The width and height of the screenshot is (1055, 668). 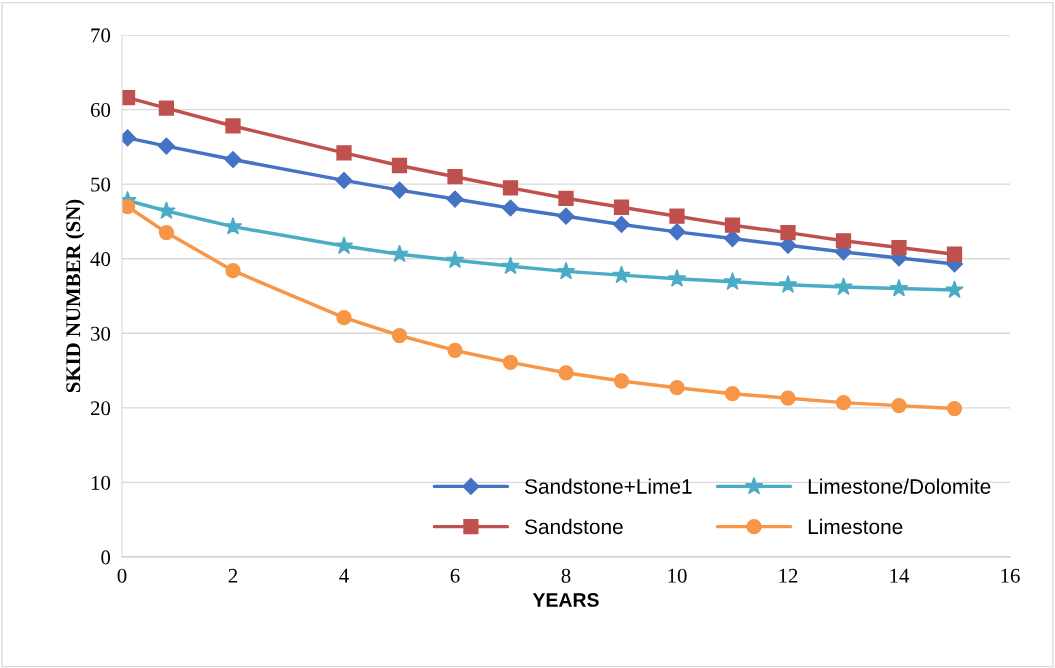 What do you see at coordinates (566, 575) in the screenshot?
I see `x-tick-label: 8` at bounding box center [566, 575].